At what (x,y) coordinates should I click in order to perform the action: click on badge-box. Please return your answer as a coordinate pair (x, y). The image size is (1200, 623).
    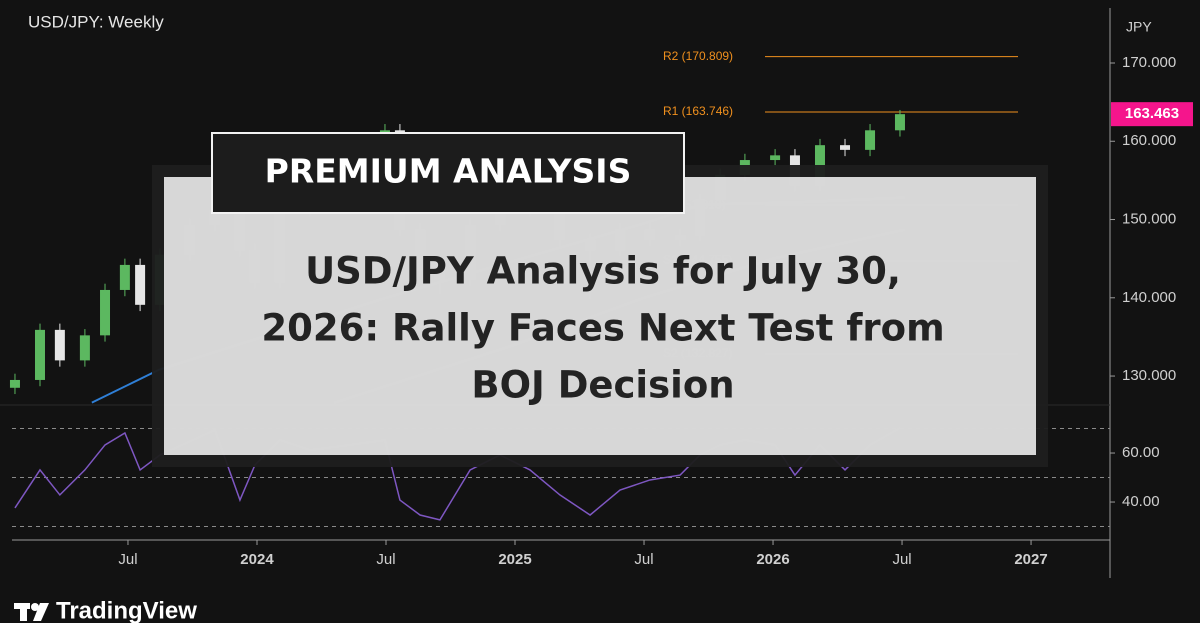
    Looking at the image, I should click on (448, 173).